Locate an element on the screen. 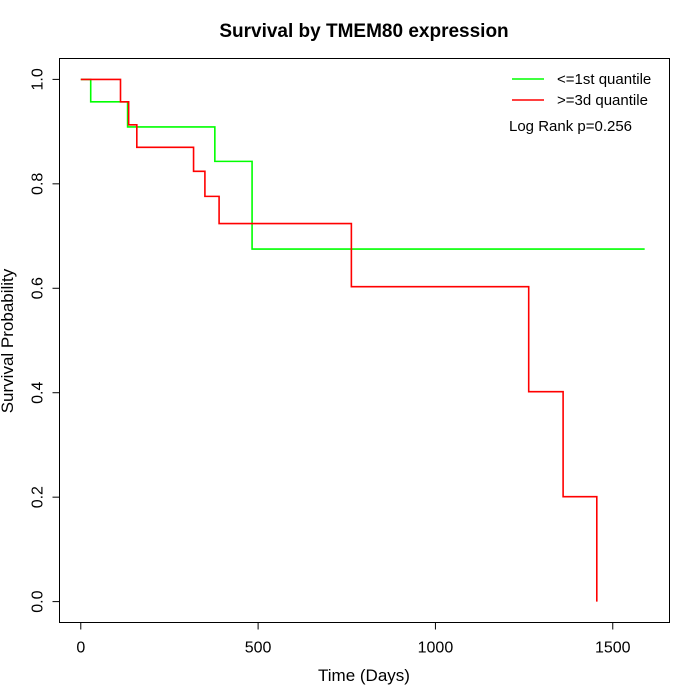 This screenshot has width=700, height=700. legend-label-series-2: >=3d quantile is located at coordinates (602, 100).